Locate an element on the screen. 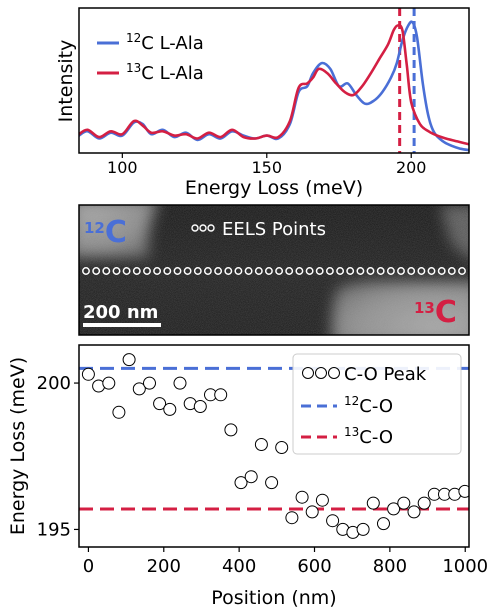 Image resolution: width=492 pixels, height=612 pixels. legend-label-12c-o: 12C-O is located at coordinates (368, 405).